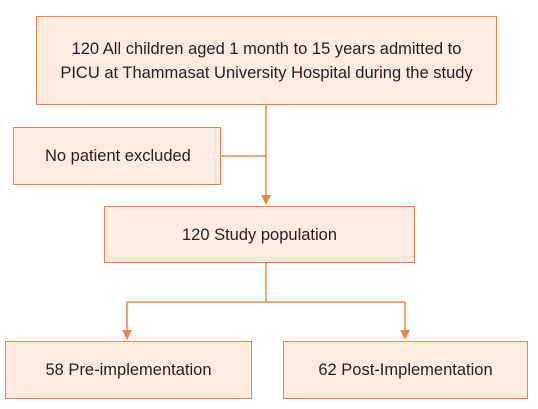 This screenshot has height=409, width=538. Describe the element at coordinates (127, 335) in the screenshot. I see `arrow-to-pre` at that location.